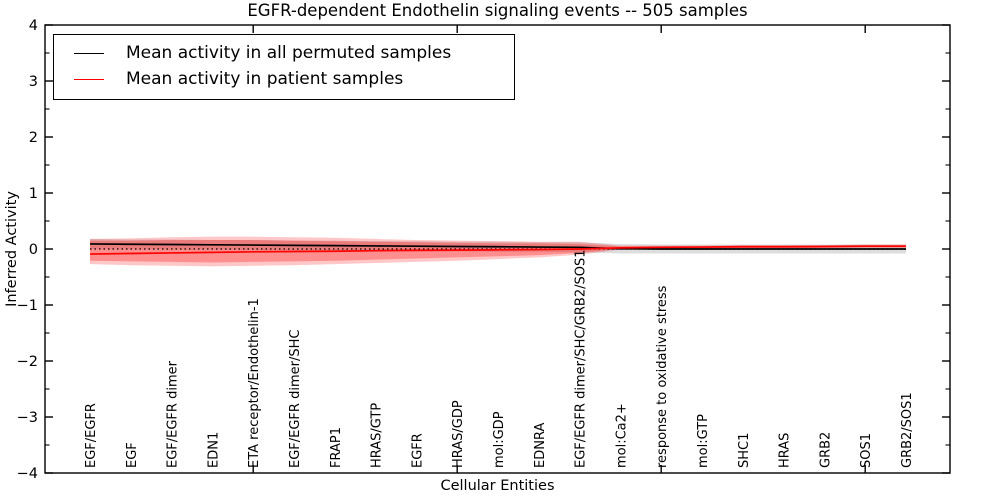 This screenshot has height=500, width=1000. I want to click on x-category-label: HRAS/GDP, so click(458, 434).